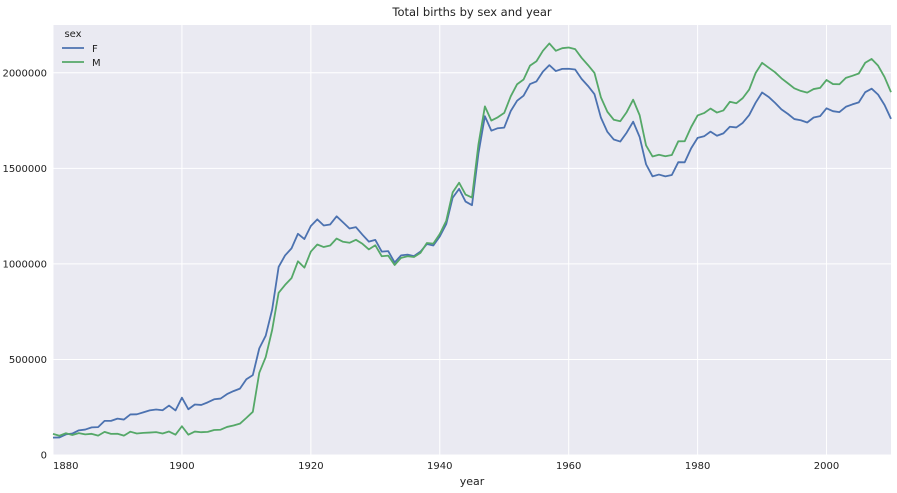  I want to click on x-tick-label: 1880, so click(65, 466).